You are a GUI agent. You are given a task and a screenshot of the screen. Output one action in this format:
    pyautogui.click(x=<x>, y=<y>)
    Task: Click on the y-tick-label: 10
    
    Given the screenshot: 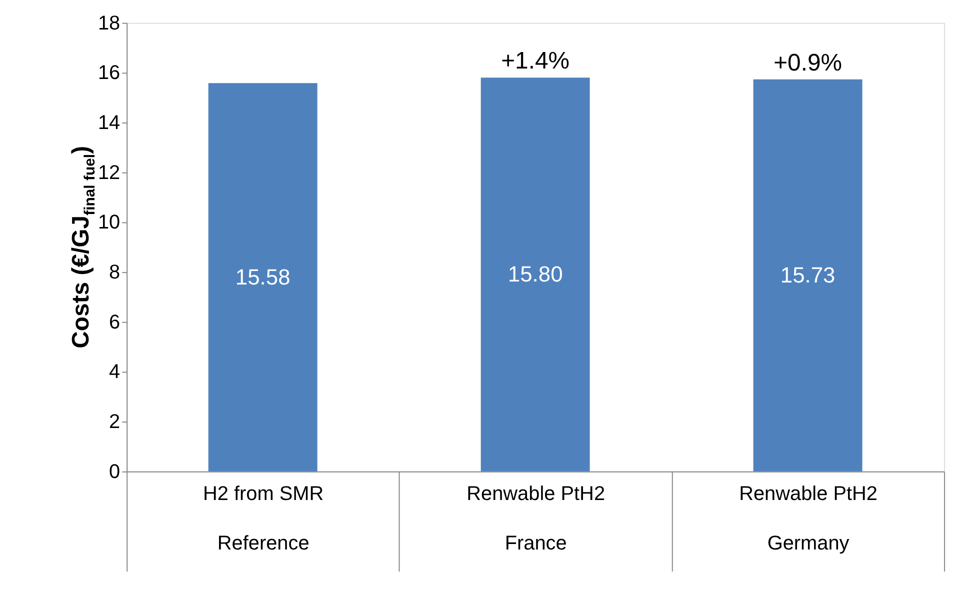 What is the action you would take?
    pyautogui.click(x=109, y=223)
    